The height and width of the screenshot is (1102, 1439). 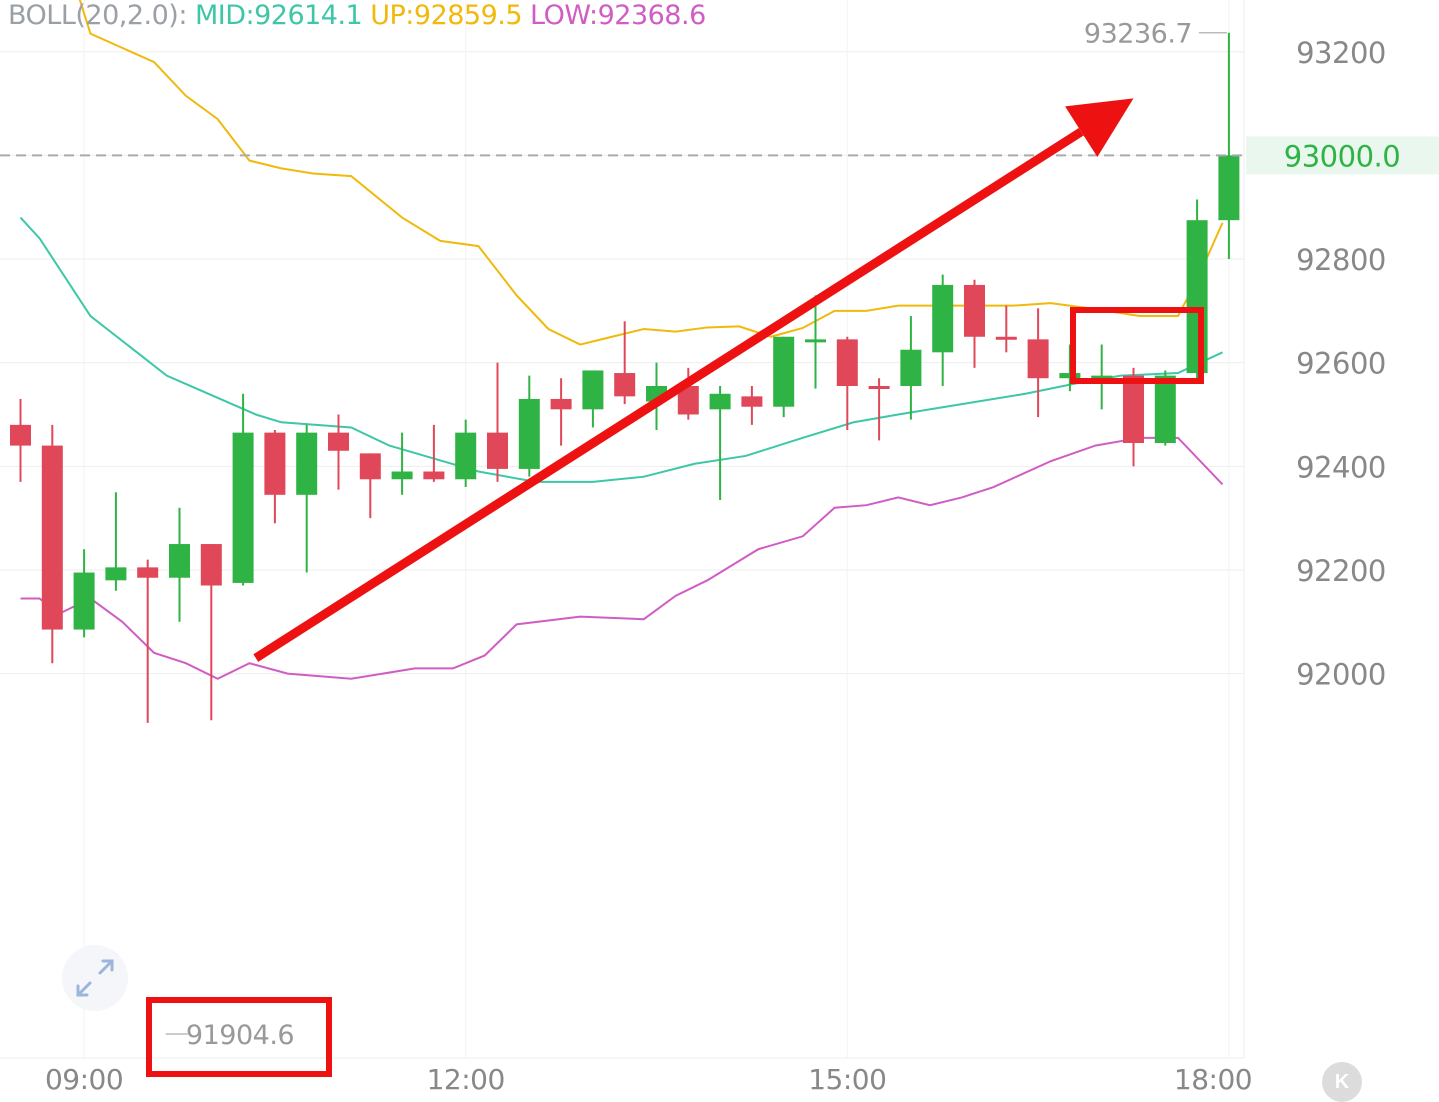 I want to click on boll-low: LOW:92368.6, so click(x=618, y=15).